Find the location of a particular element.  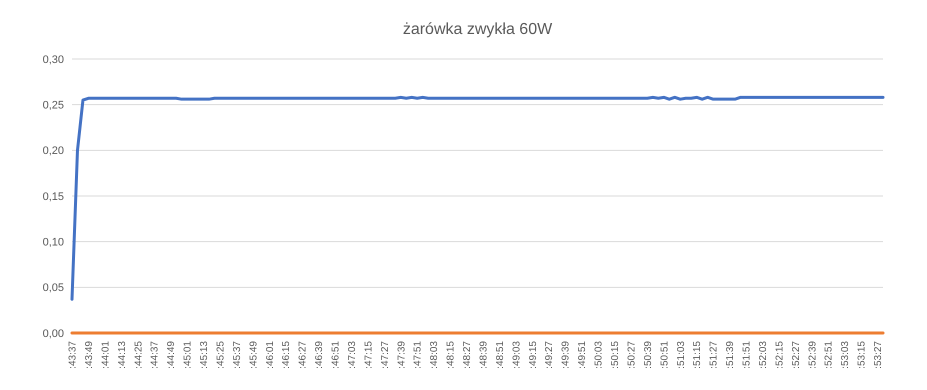

x-tick-label: :53:03 is located at coordinates (846, 354).